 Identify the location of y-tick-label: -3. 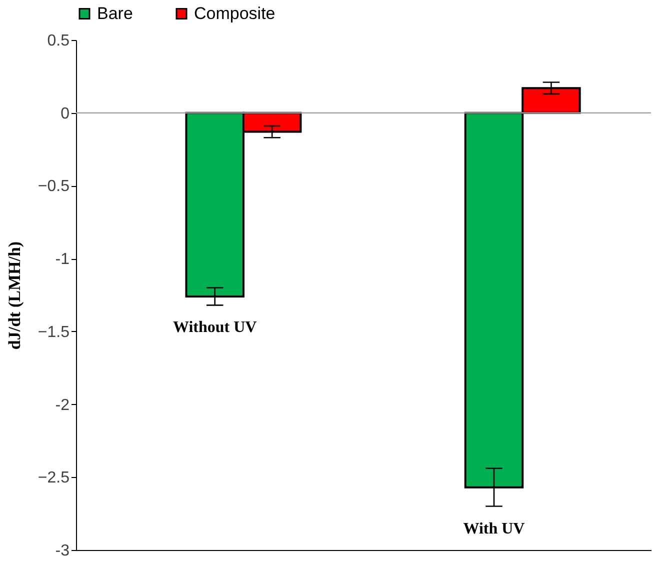
(62, 551).